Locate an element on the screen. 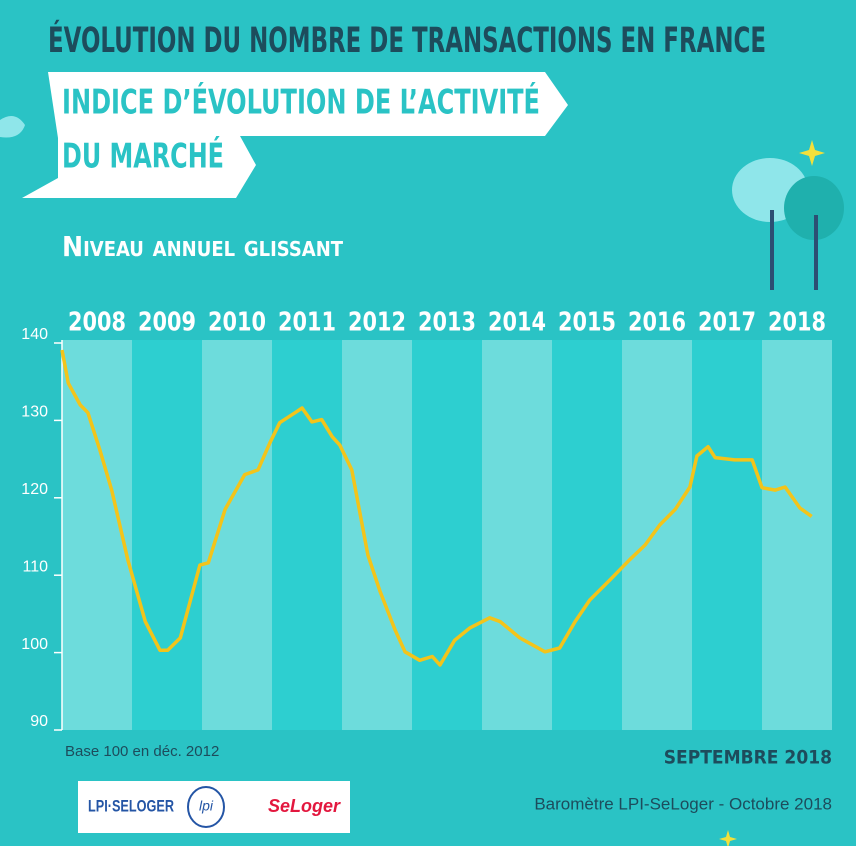 The image size is (856, 846). x-tick-label: 2014 is located at coordinates (517, 323).